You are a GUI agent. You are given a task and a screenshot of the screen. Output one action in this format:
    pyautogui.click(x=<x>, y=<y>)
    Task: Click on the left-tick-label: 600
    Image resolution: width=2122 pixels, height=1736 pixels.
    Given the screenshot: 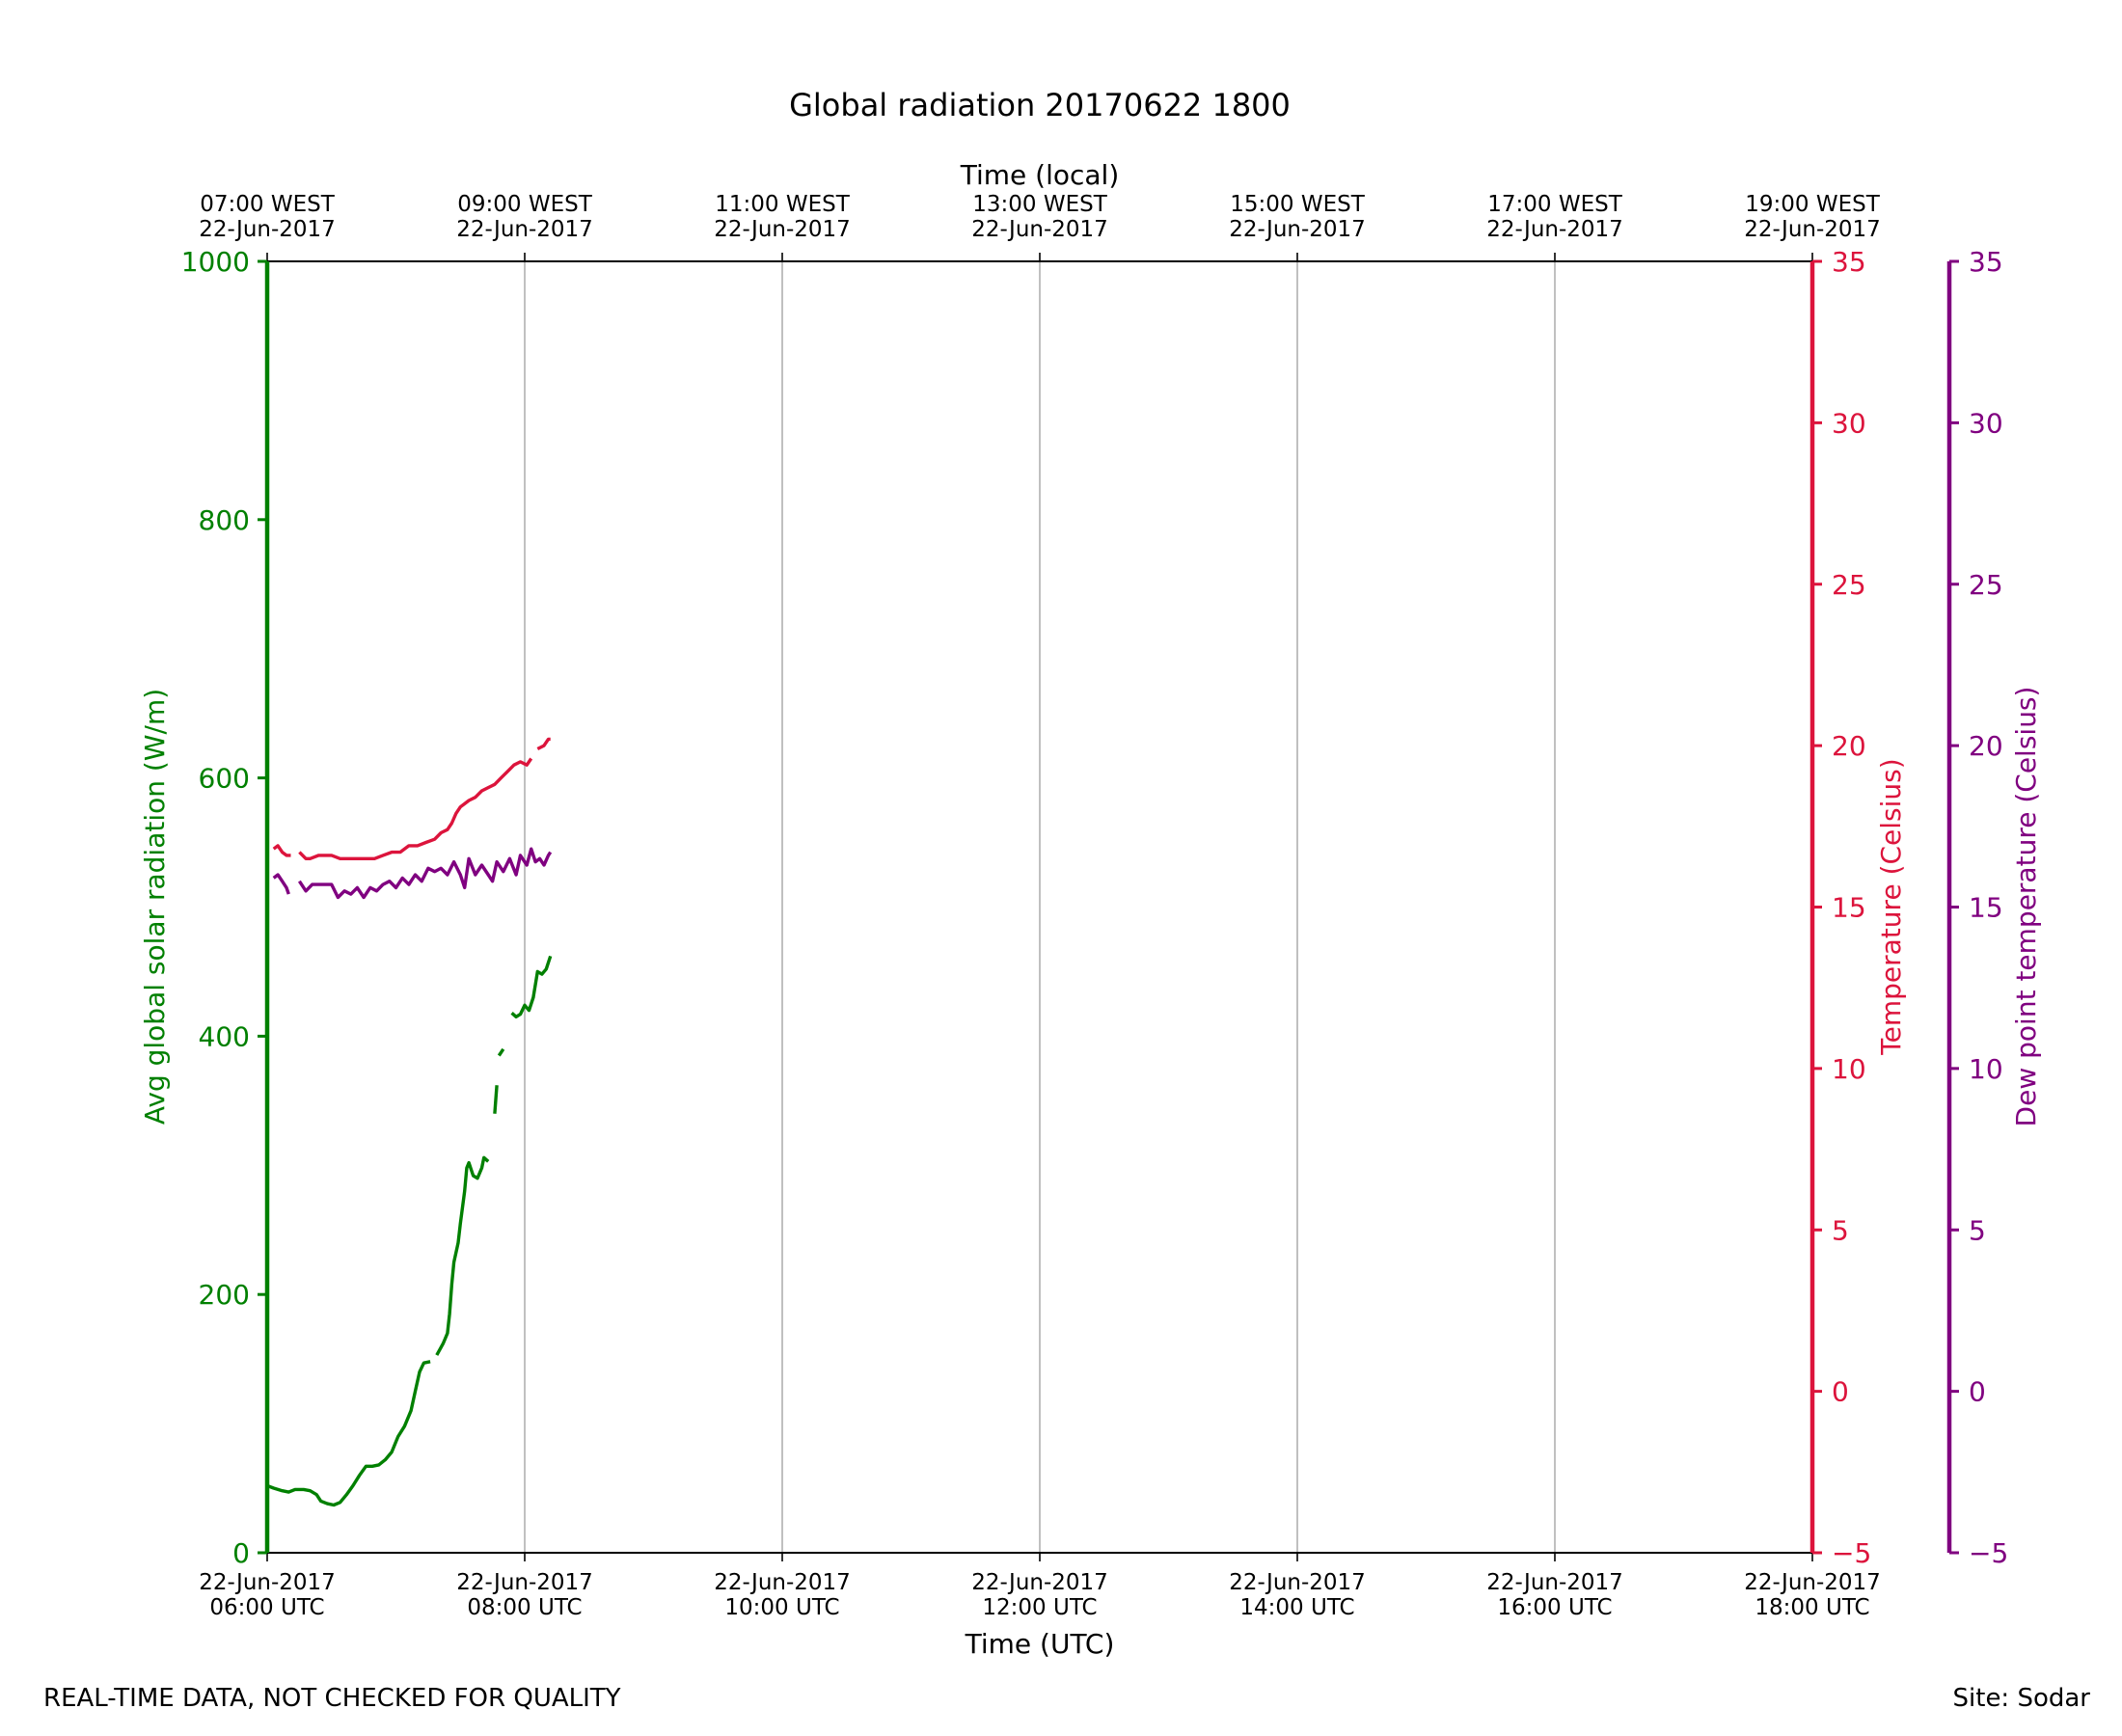 What is the action you would take?
    pyautogui.click(x=225, y=779)
    